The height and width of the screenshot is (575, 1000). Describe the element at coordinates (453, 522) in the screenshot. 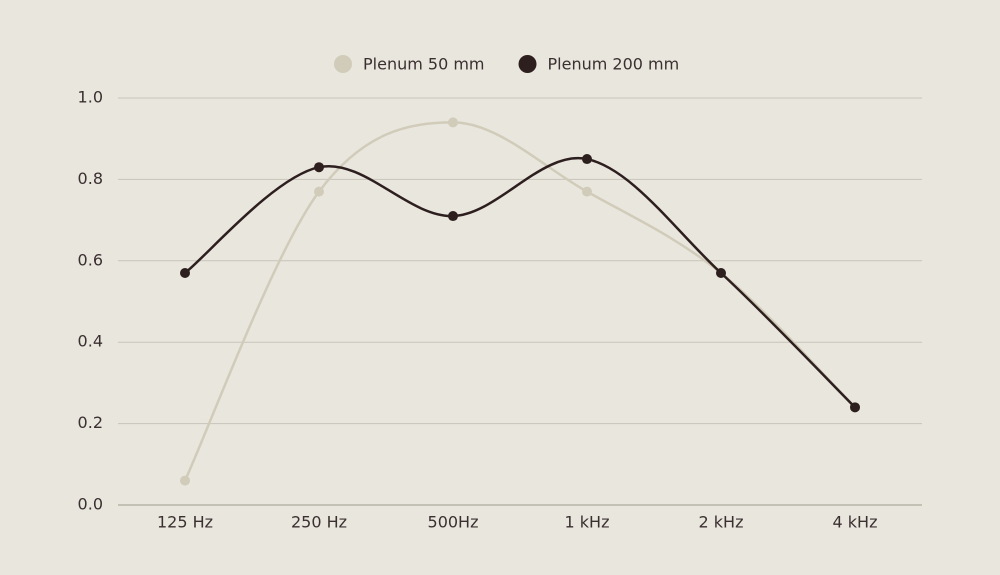

I see `x-tick-label: 500Hz` at that location.